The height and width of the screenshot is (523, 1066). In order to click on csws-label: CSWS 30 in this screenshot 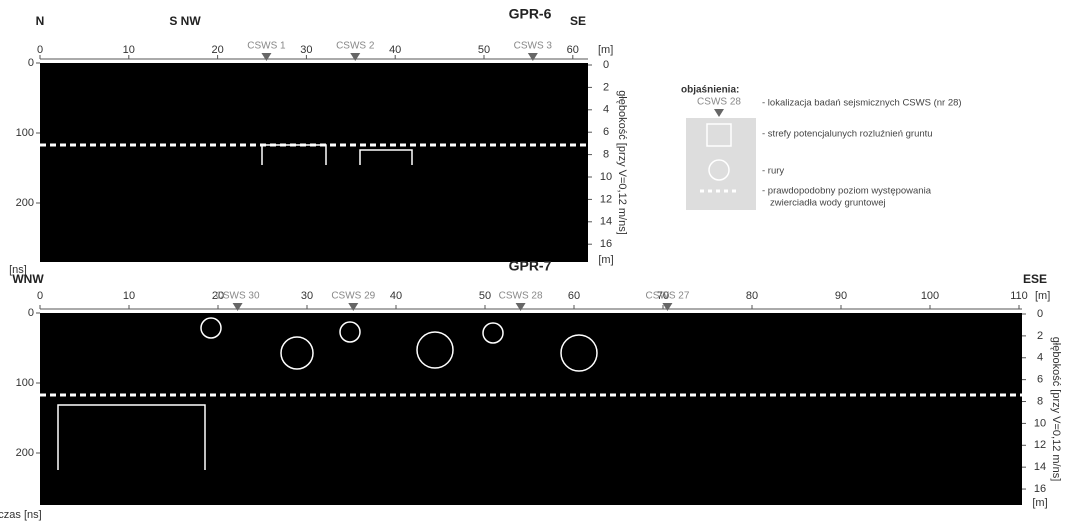, I will do `click(238, 296)`.